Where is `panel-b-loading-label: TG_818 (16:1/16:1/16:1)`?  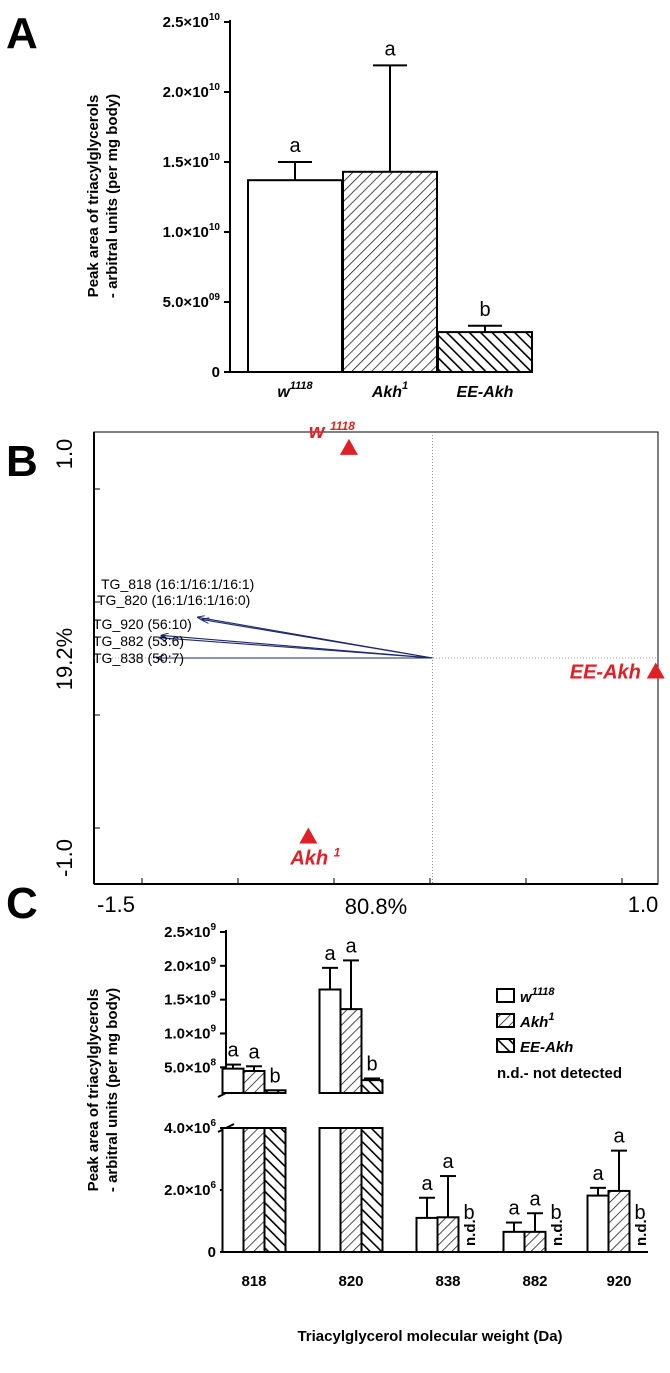 panel-b-loading-label: TG_818 (16:1/16:1/16:1) is located at coordinates (177, 584).